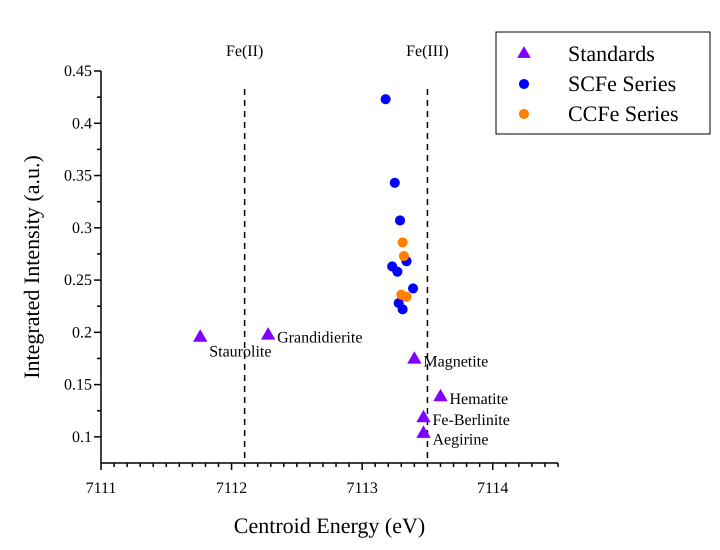  I want to click on x-axis-title: Centroid Energy (eV), so click(330, 525).